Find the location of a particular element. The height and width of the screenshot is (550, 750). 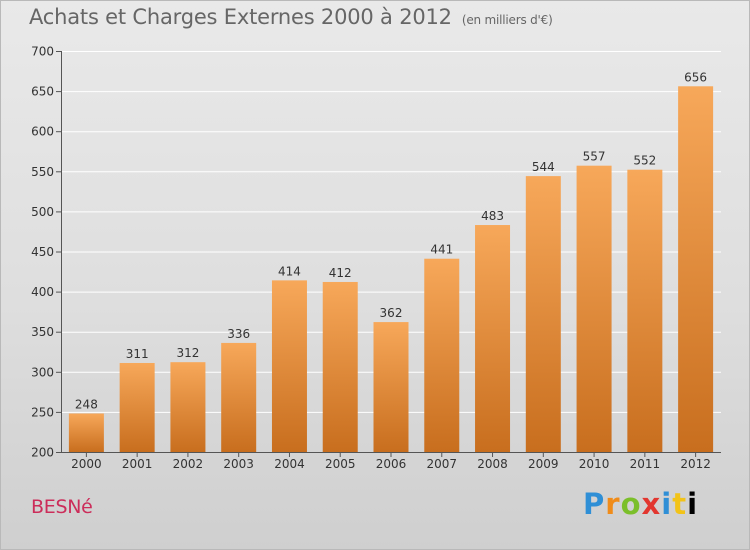

data-label: 544 is located at coordinates (543, 167).